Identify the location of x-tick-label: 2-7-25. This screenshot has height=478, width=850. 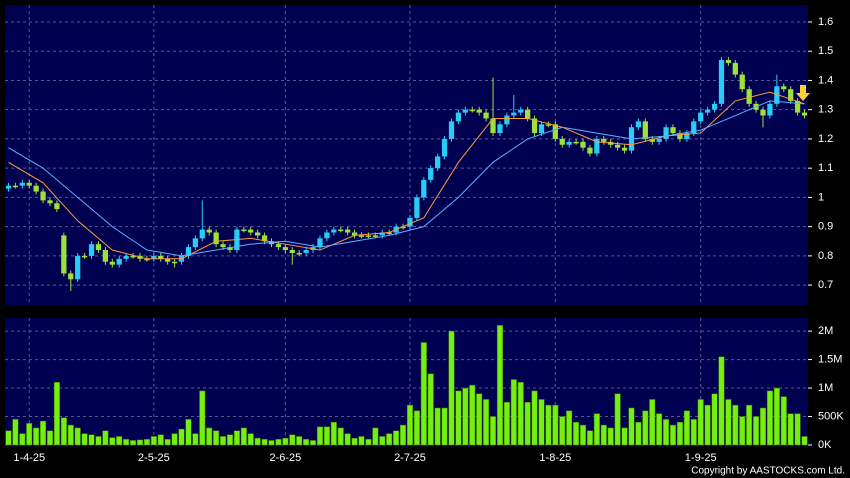
(410, 458).